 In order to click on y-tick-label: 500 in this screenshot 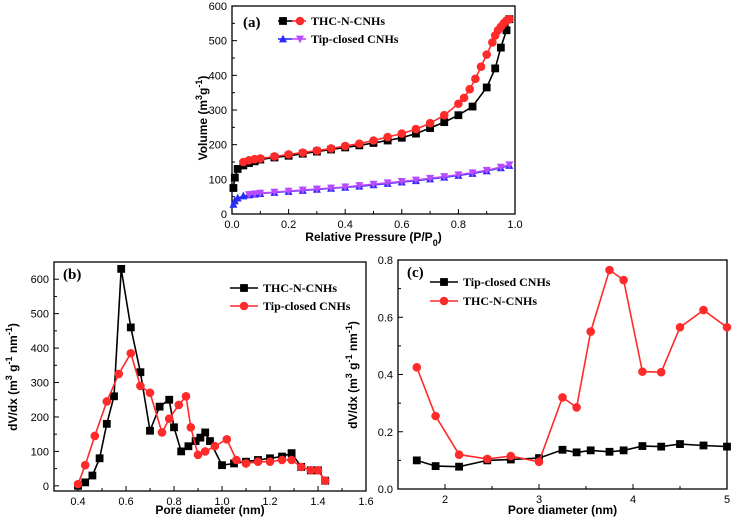, I will do `click(40, 315)`.